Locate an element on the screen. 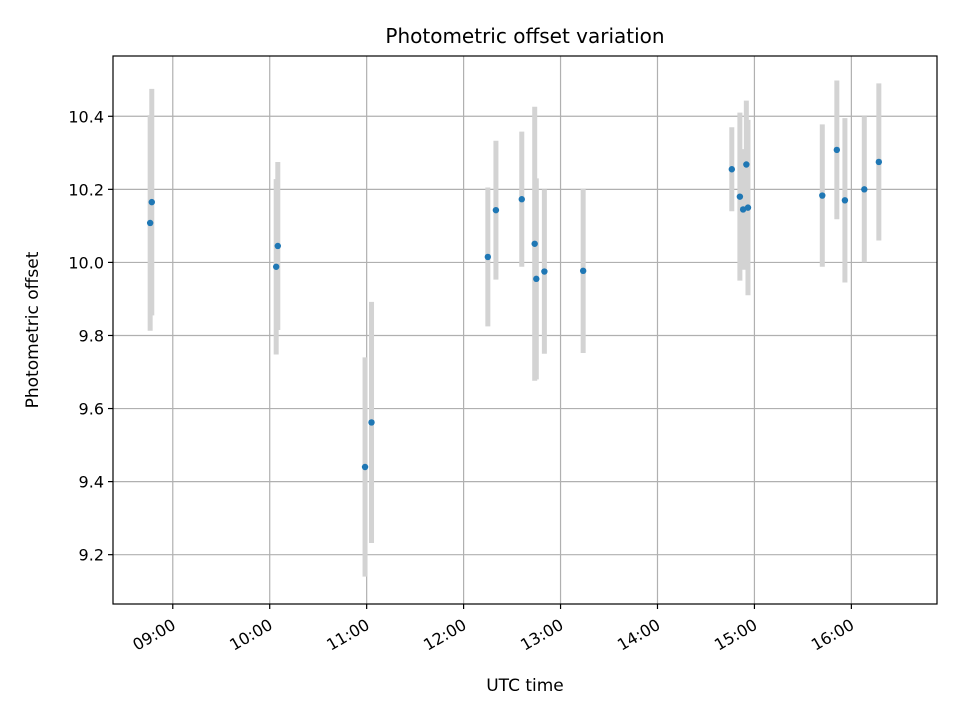  y-axis-title: Photometric offset is located at coordinates (33, 329).